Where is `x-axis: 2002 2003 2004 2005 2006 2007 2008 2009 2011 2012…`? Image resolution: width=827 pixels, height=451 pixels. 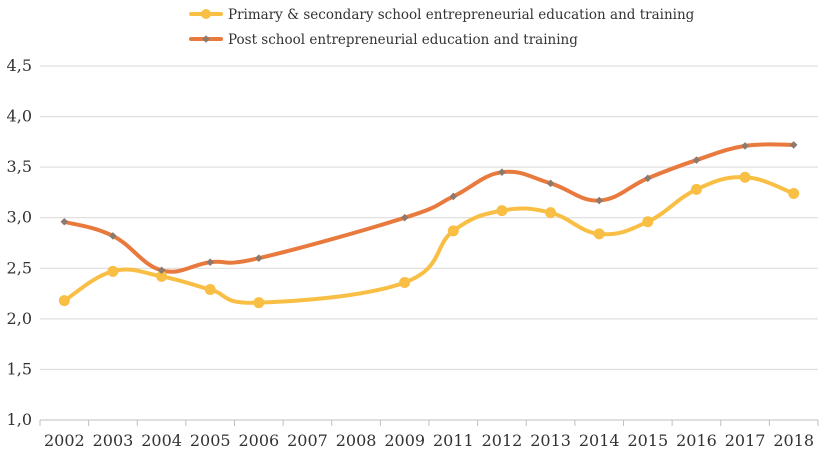 x-axis: 2002 2003 2004 2005 2006 2007 2008 2009 2011 2012… is located at coordinates (429, 434).